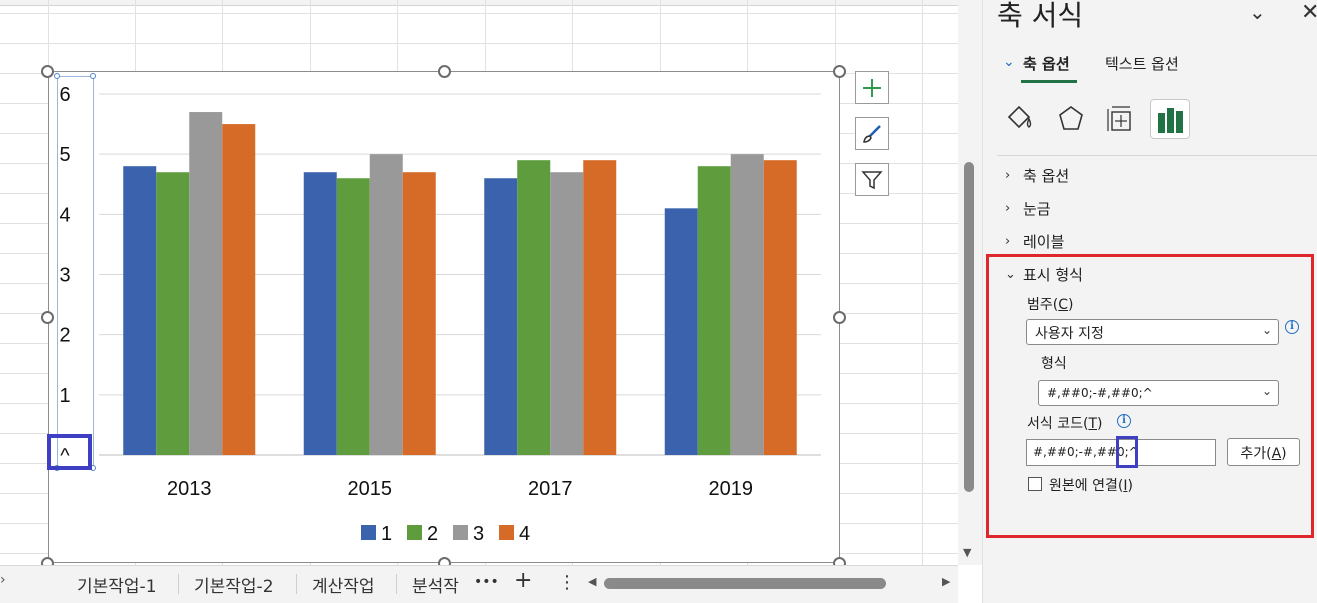  Describe the element at coordinates (524, 534) in the screenshot. I see `legend-label: 4` at that location.